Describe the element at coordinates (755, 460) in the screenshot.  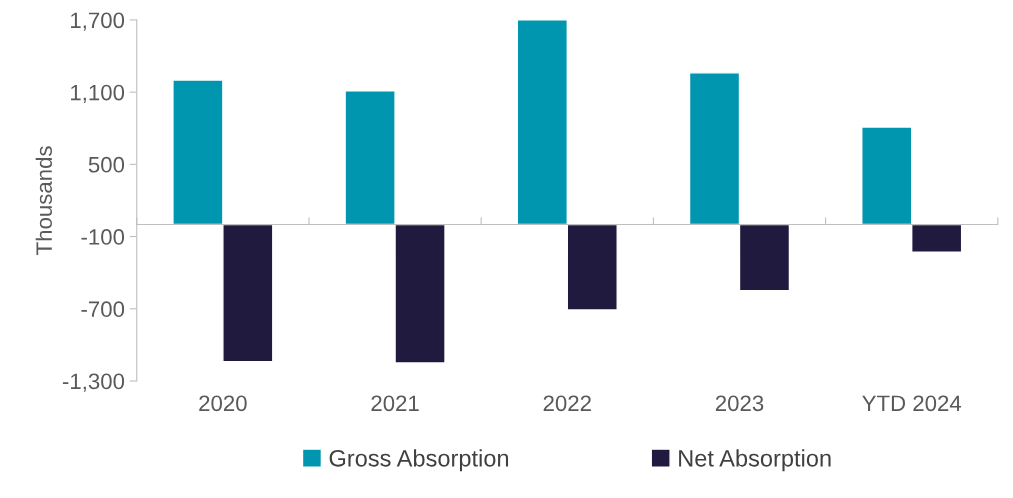
I see `legend-label: Net Absorption` at that location.